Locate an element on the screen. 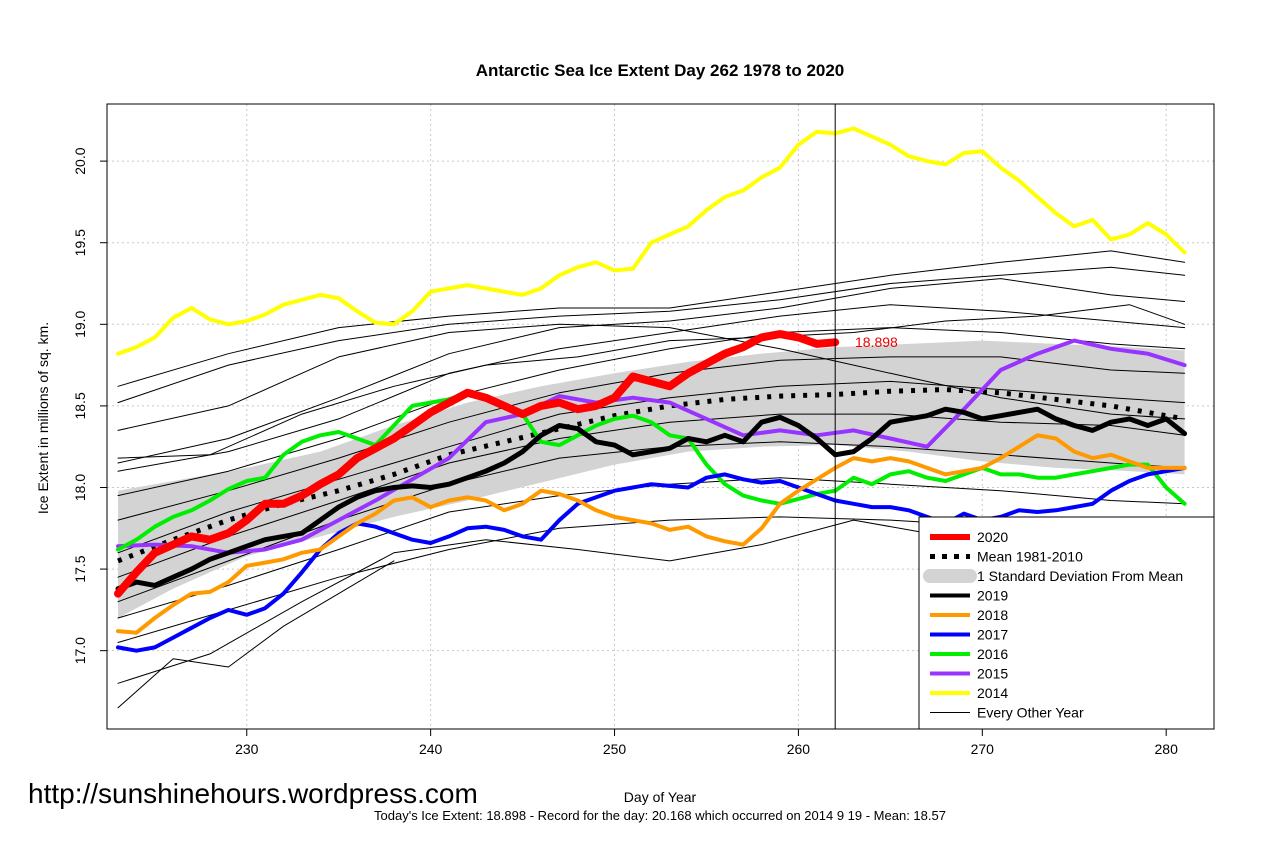 The height and width of the screenshot is (855, 1284). y-tick-label: 19.5 is located at coordinates (80, 242).